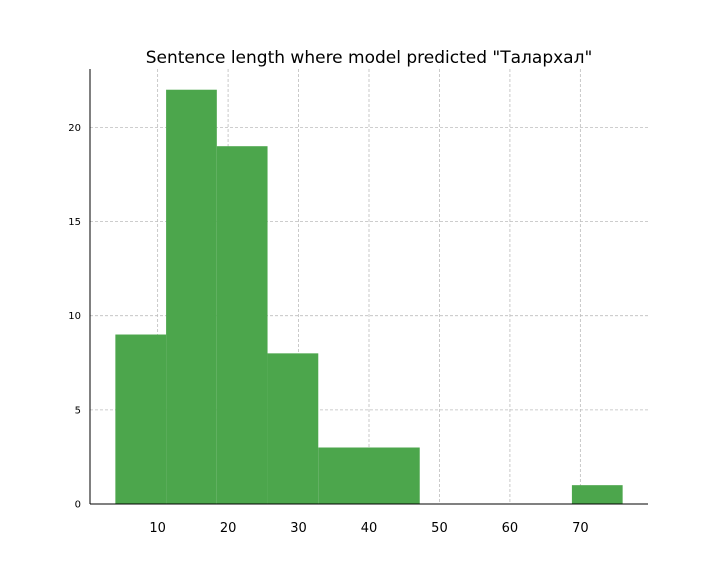 This screenshot has height=576, width=720. What do you see at coordinates (228, 528) in the screenshot?
I see `x-tick-label: 20` at bounding box center [228, 528].